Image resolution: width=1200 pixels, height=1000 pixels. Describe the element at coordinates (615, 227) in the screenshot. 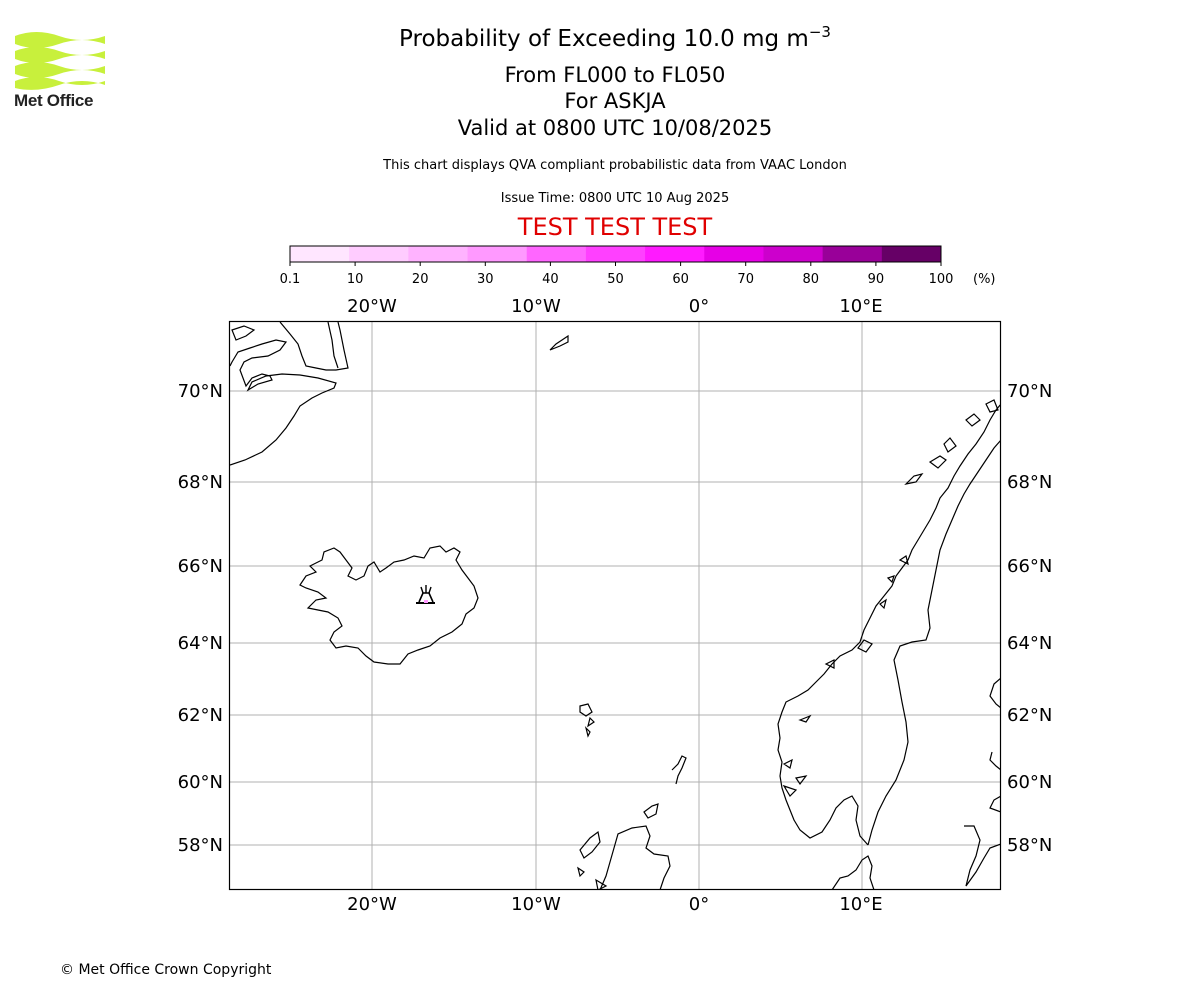

I see `test-banner: TEST TEST TEST` at that location.